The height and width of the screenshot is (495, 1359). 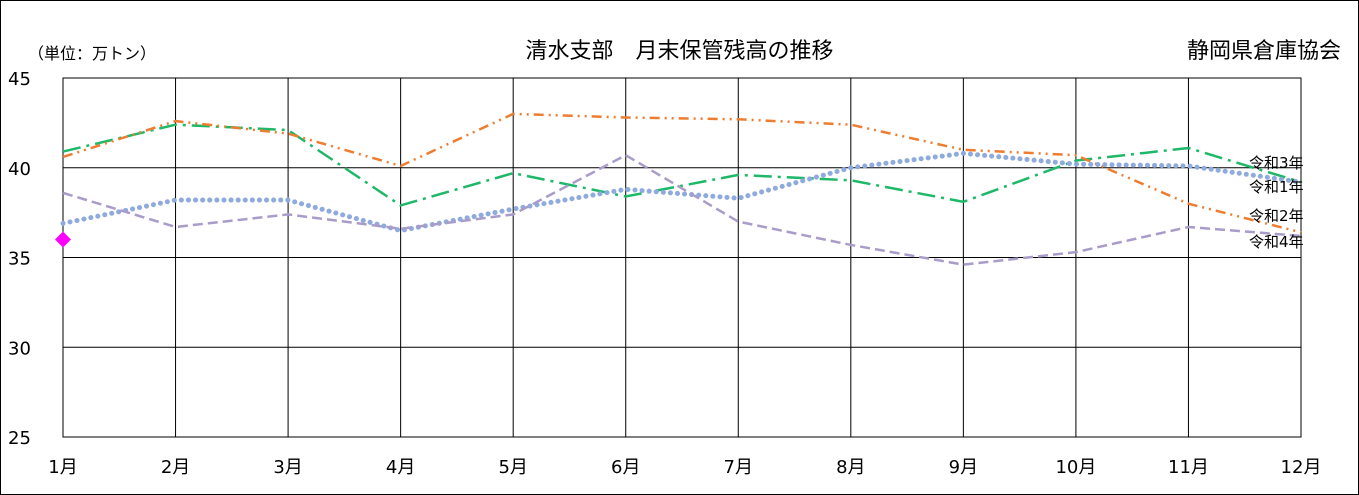 I want to click on y-tick-label: 45, so click(x=19, y=79).